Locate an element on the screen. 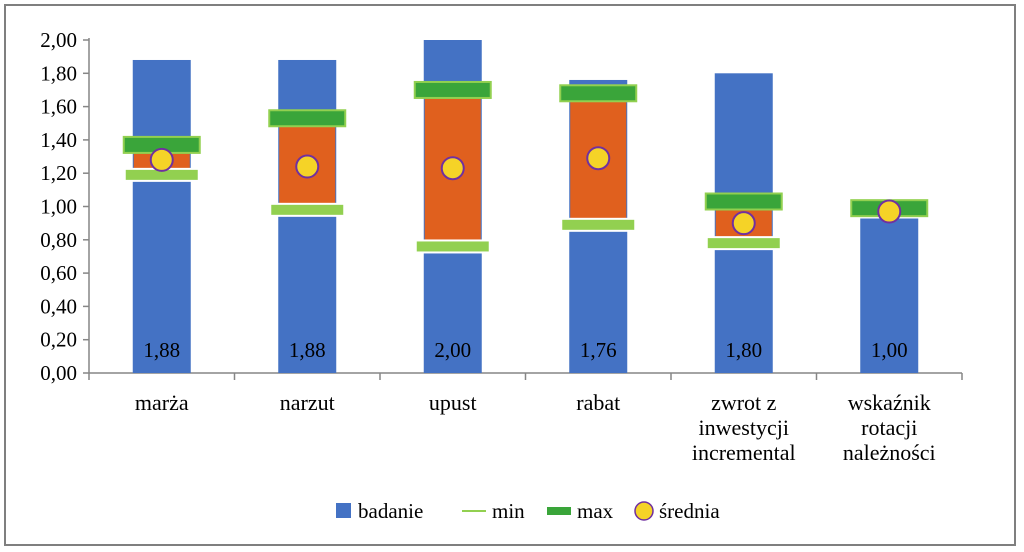 The height and width of the screenshot is (552, 1024). legend-swatch-badanie is located at coordinates (343, 510).